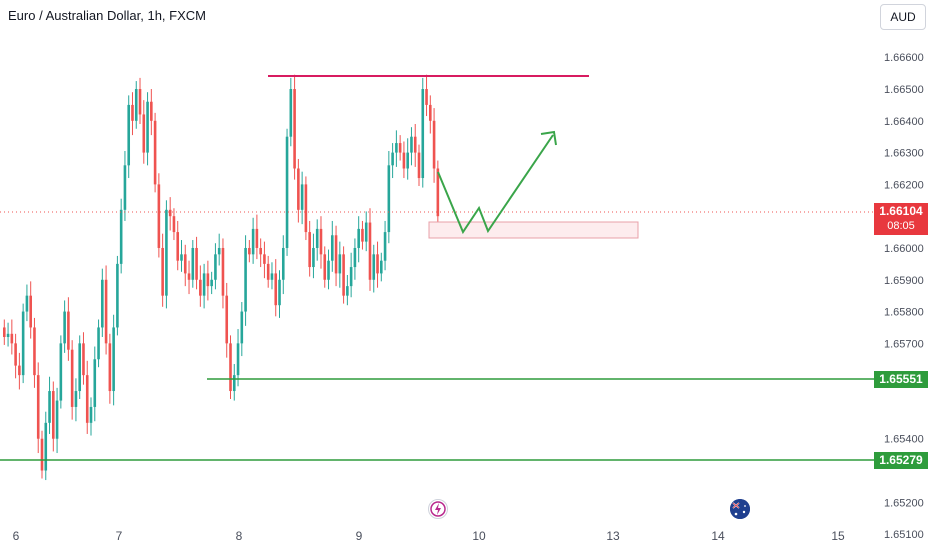 The width and height of the screenshot is (932, 550). Describe the element at coordinates (438, 509) in the screenshot. I see `lightning-icon` at that location.